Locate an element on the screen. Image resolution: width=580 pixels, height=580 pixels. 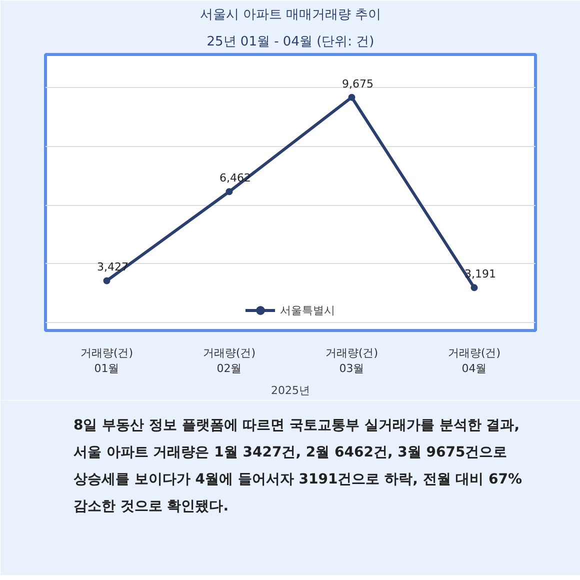
x-tick-label: 거래량(건) 01월 is located at coordinates (107, 361).